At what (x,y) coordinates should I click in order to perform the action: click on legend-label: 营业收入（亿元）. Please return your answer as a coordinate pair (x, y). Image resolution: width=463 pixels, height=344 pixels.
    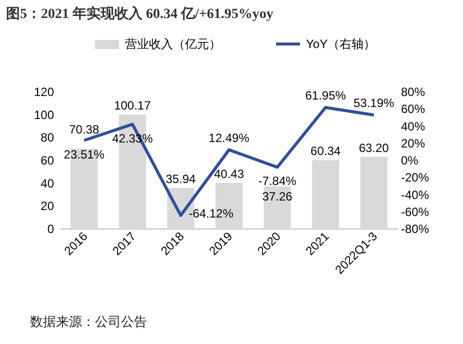
    Looking at the image, I should click on (173, 44).